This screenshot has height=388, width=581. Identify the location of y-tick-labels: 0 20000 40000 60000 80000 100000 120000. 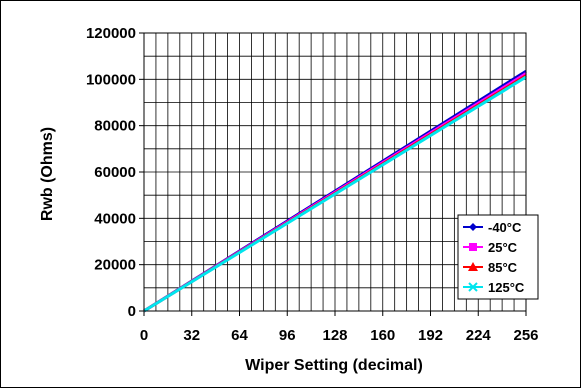
(111, 172).